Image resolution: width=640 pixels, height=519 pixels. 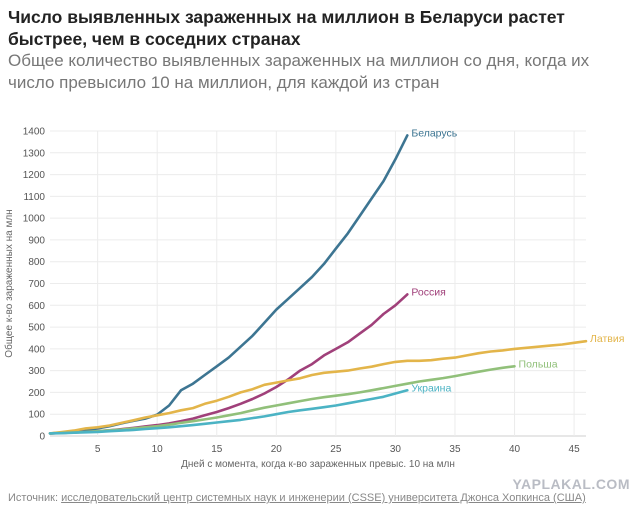 I want to click on series-label: Россия, so click(x=428, y=292).